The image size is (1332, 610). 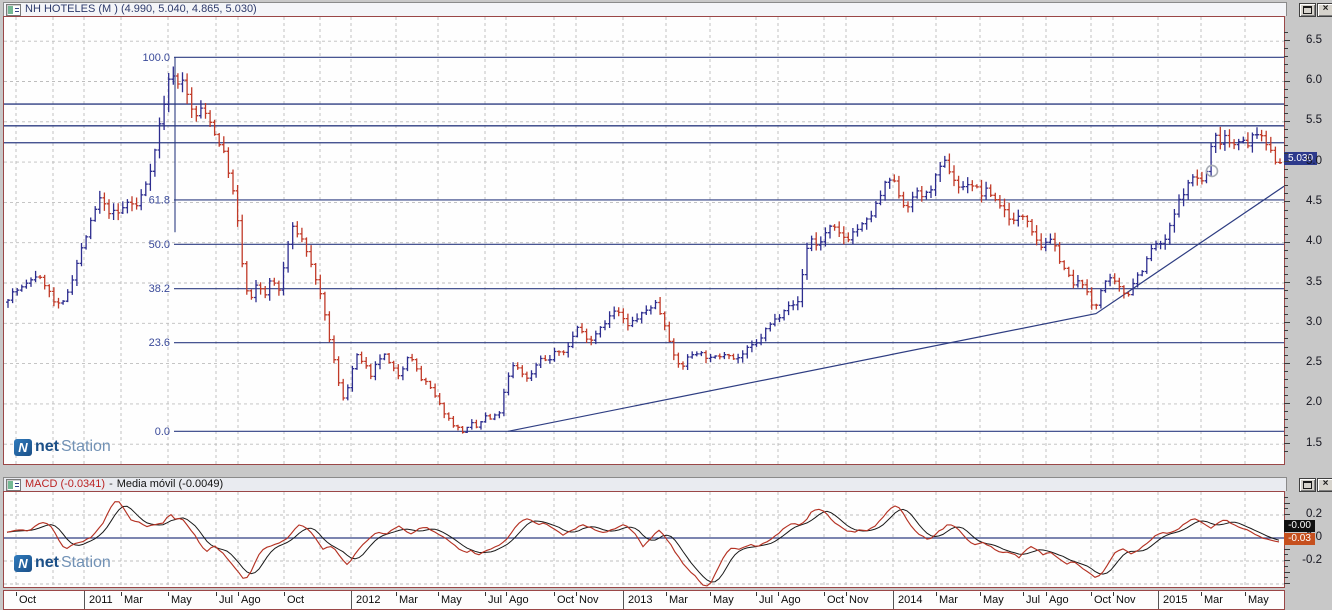 I want to click on price-axis-label: 3.5, so click(x=1314, y=281).